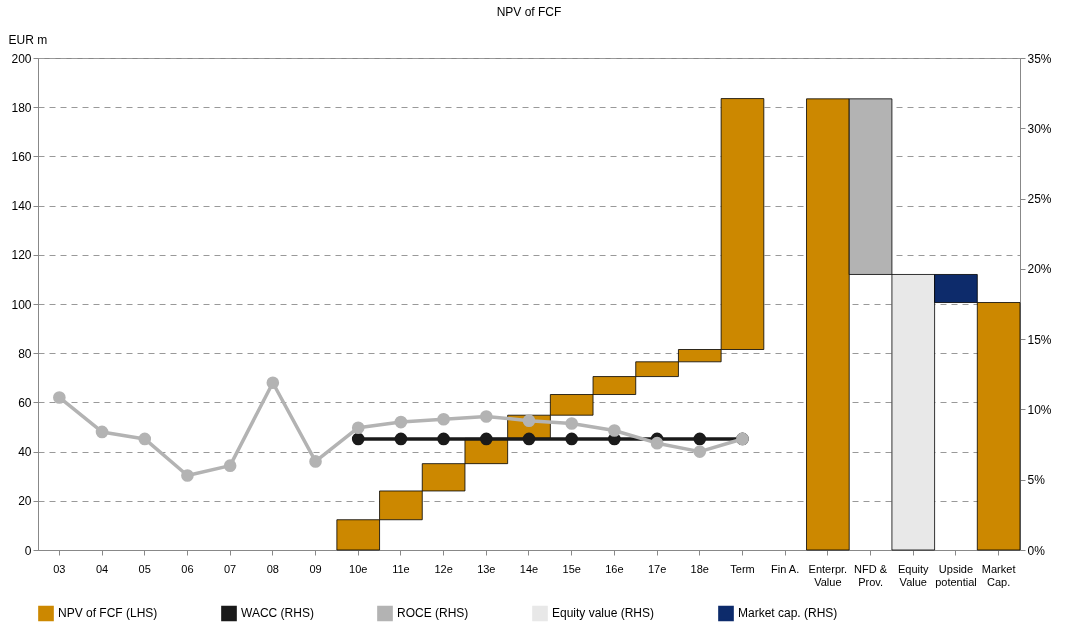 Image resolution: width=1070 pixels, height=641 pixels. I want to click on x-tick-label: 15e, so click(571, 568).